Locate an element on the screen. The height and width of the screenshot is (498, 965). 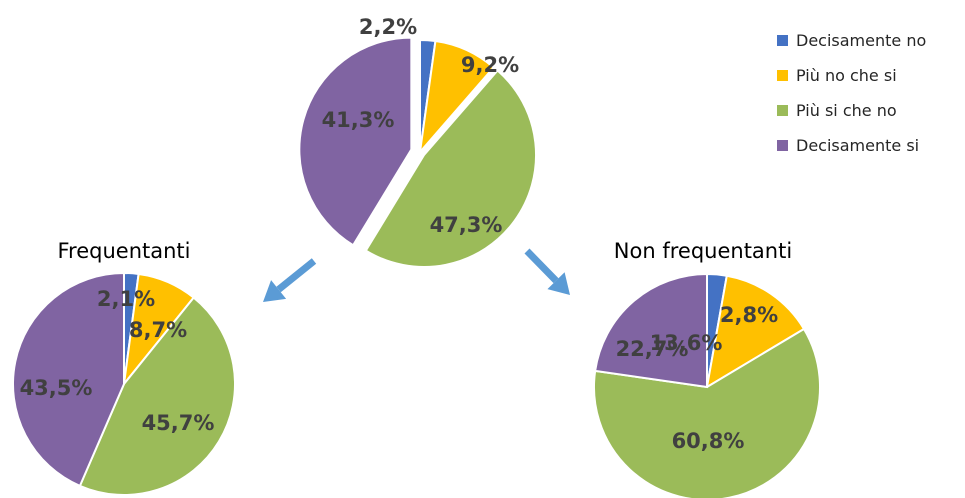
pie-frequentanti: 2,1% 8,7% 45,7% 43,5% is located at coordinates (124, 383).